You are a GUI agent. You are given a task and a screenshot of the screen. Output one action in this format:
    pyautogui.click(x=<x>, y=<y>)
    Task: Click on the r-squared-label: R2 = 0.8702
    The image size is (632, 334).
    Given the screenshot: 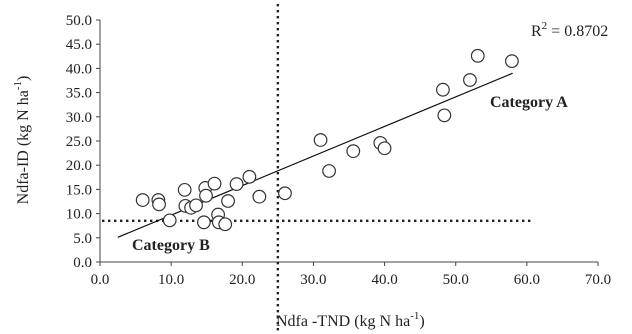 What is the action you would take?
    pyautogui.click(x=569, y=30)
    